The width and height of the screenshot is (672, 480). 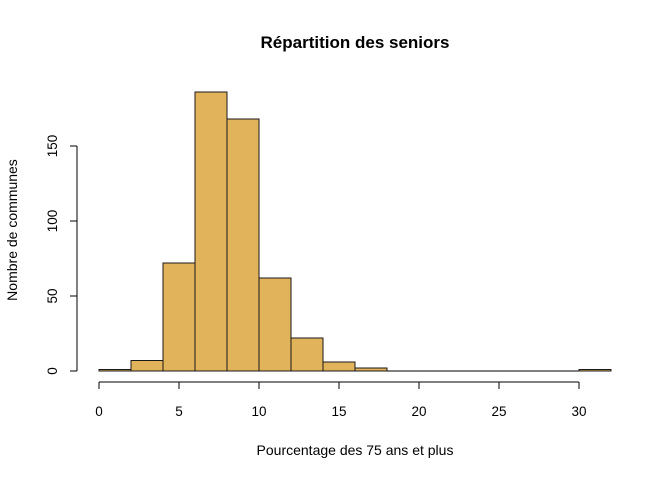 I want to click on y-tick-label-0: 0, so click(x=52, y=371).